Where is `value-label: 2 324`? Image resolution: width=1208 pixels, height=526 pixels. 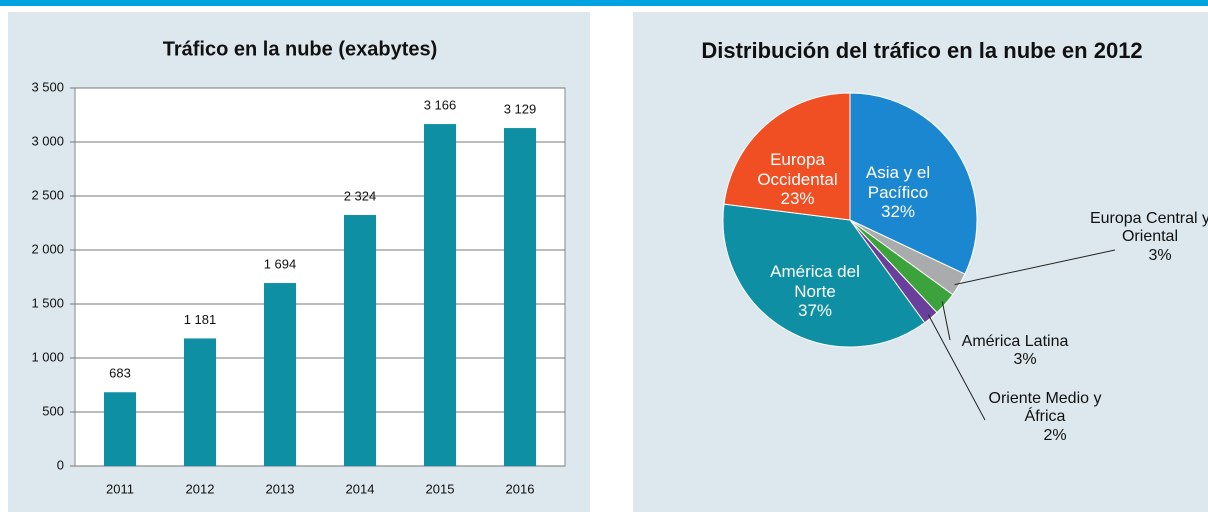
value-label: 2 324 is located at coordinates (360, 195).